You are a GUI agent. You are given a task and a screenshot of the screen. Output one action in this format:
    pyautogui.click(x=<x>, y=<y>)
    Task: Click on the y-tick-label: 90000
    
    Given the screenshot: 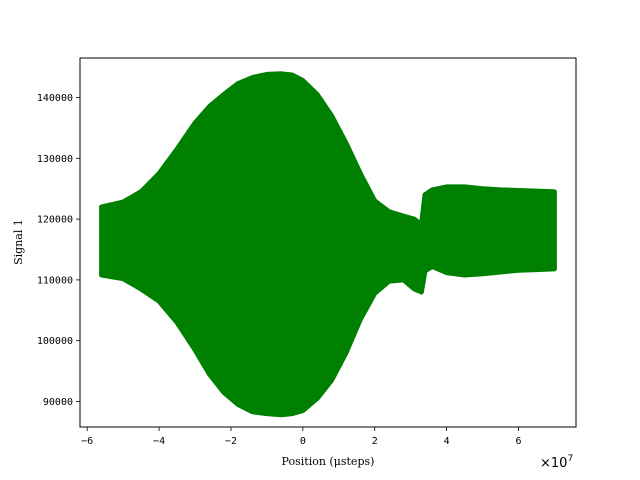 What is the action you would take?
    pyautogui.click(x=58, y=402)
    